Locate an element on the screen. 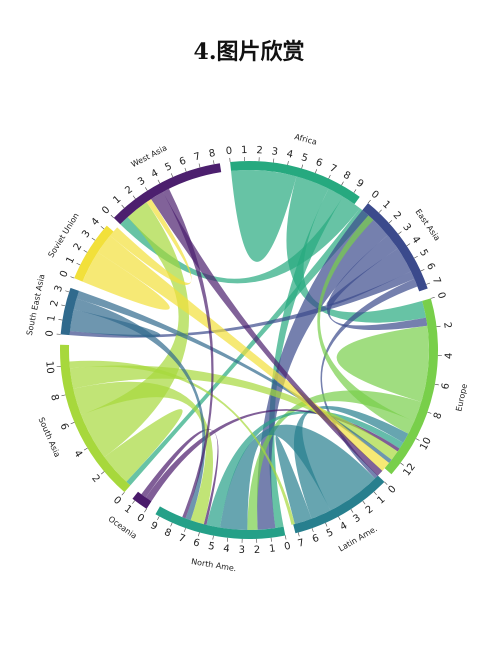 The width and height of the screenshot is (498, 650). tick-label-latin-ame: 3 is located at coordinates (356, 519).